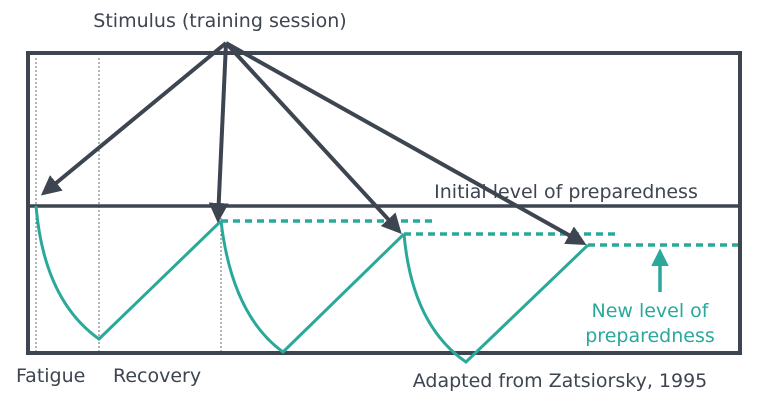 The image size is (781, 402). What do you see at coordinates (566, 192) in the screenshot?
I see `baseline-label: Initial level of preparedness` at bounding box center [566, 192].